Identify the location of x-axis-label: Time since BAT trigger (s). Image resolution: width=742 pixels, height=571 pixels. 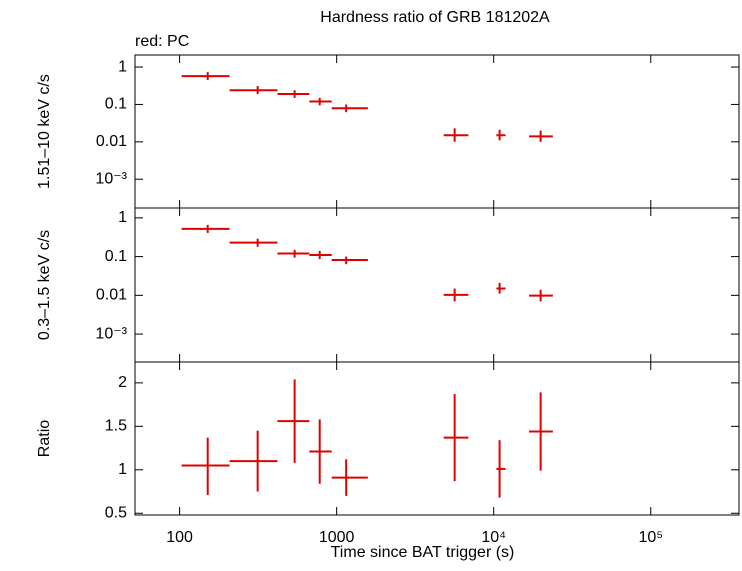
(423, 552).